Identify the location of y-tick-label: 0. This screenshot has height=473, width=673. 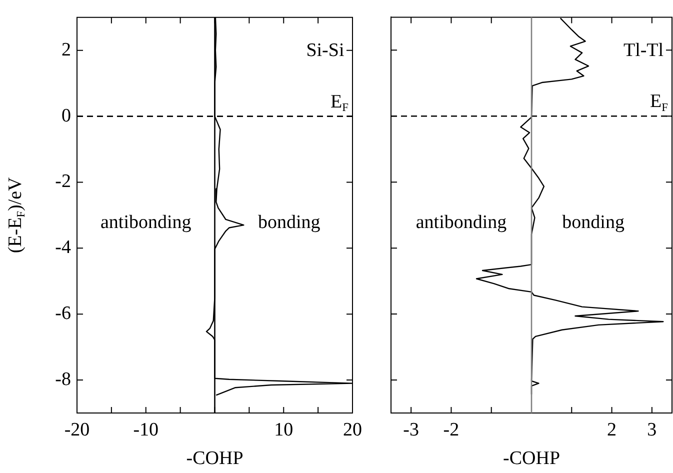
(66, 115).